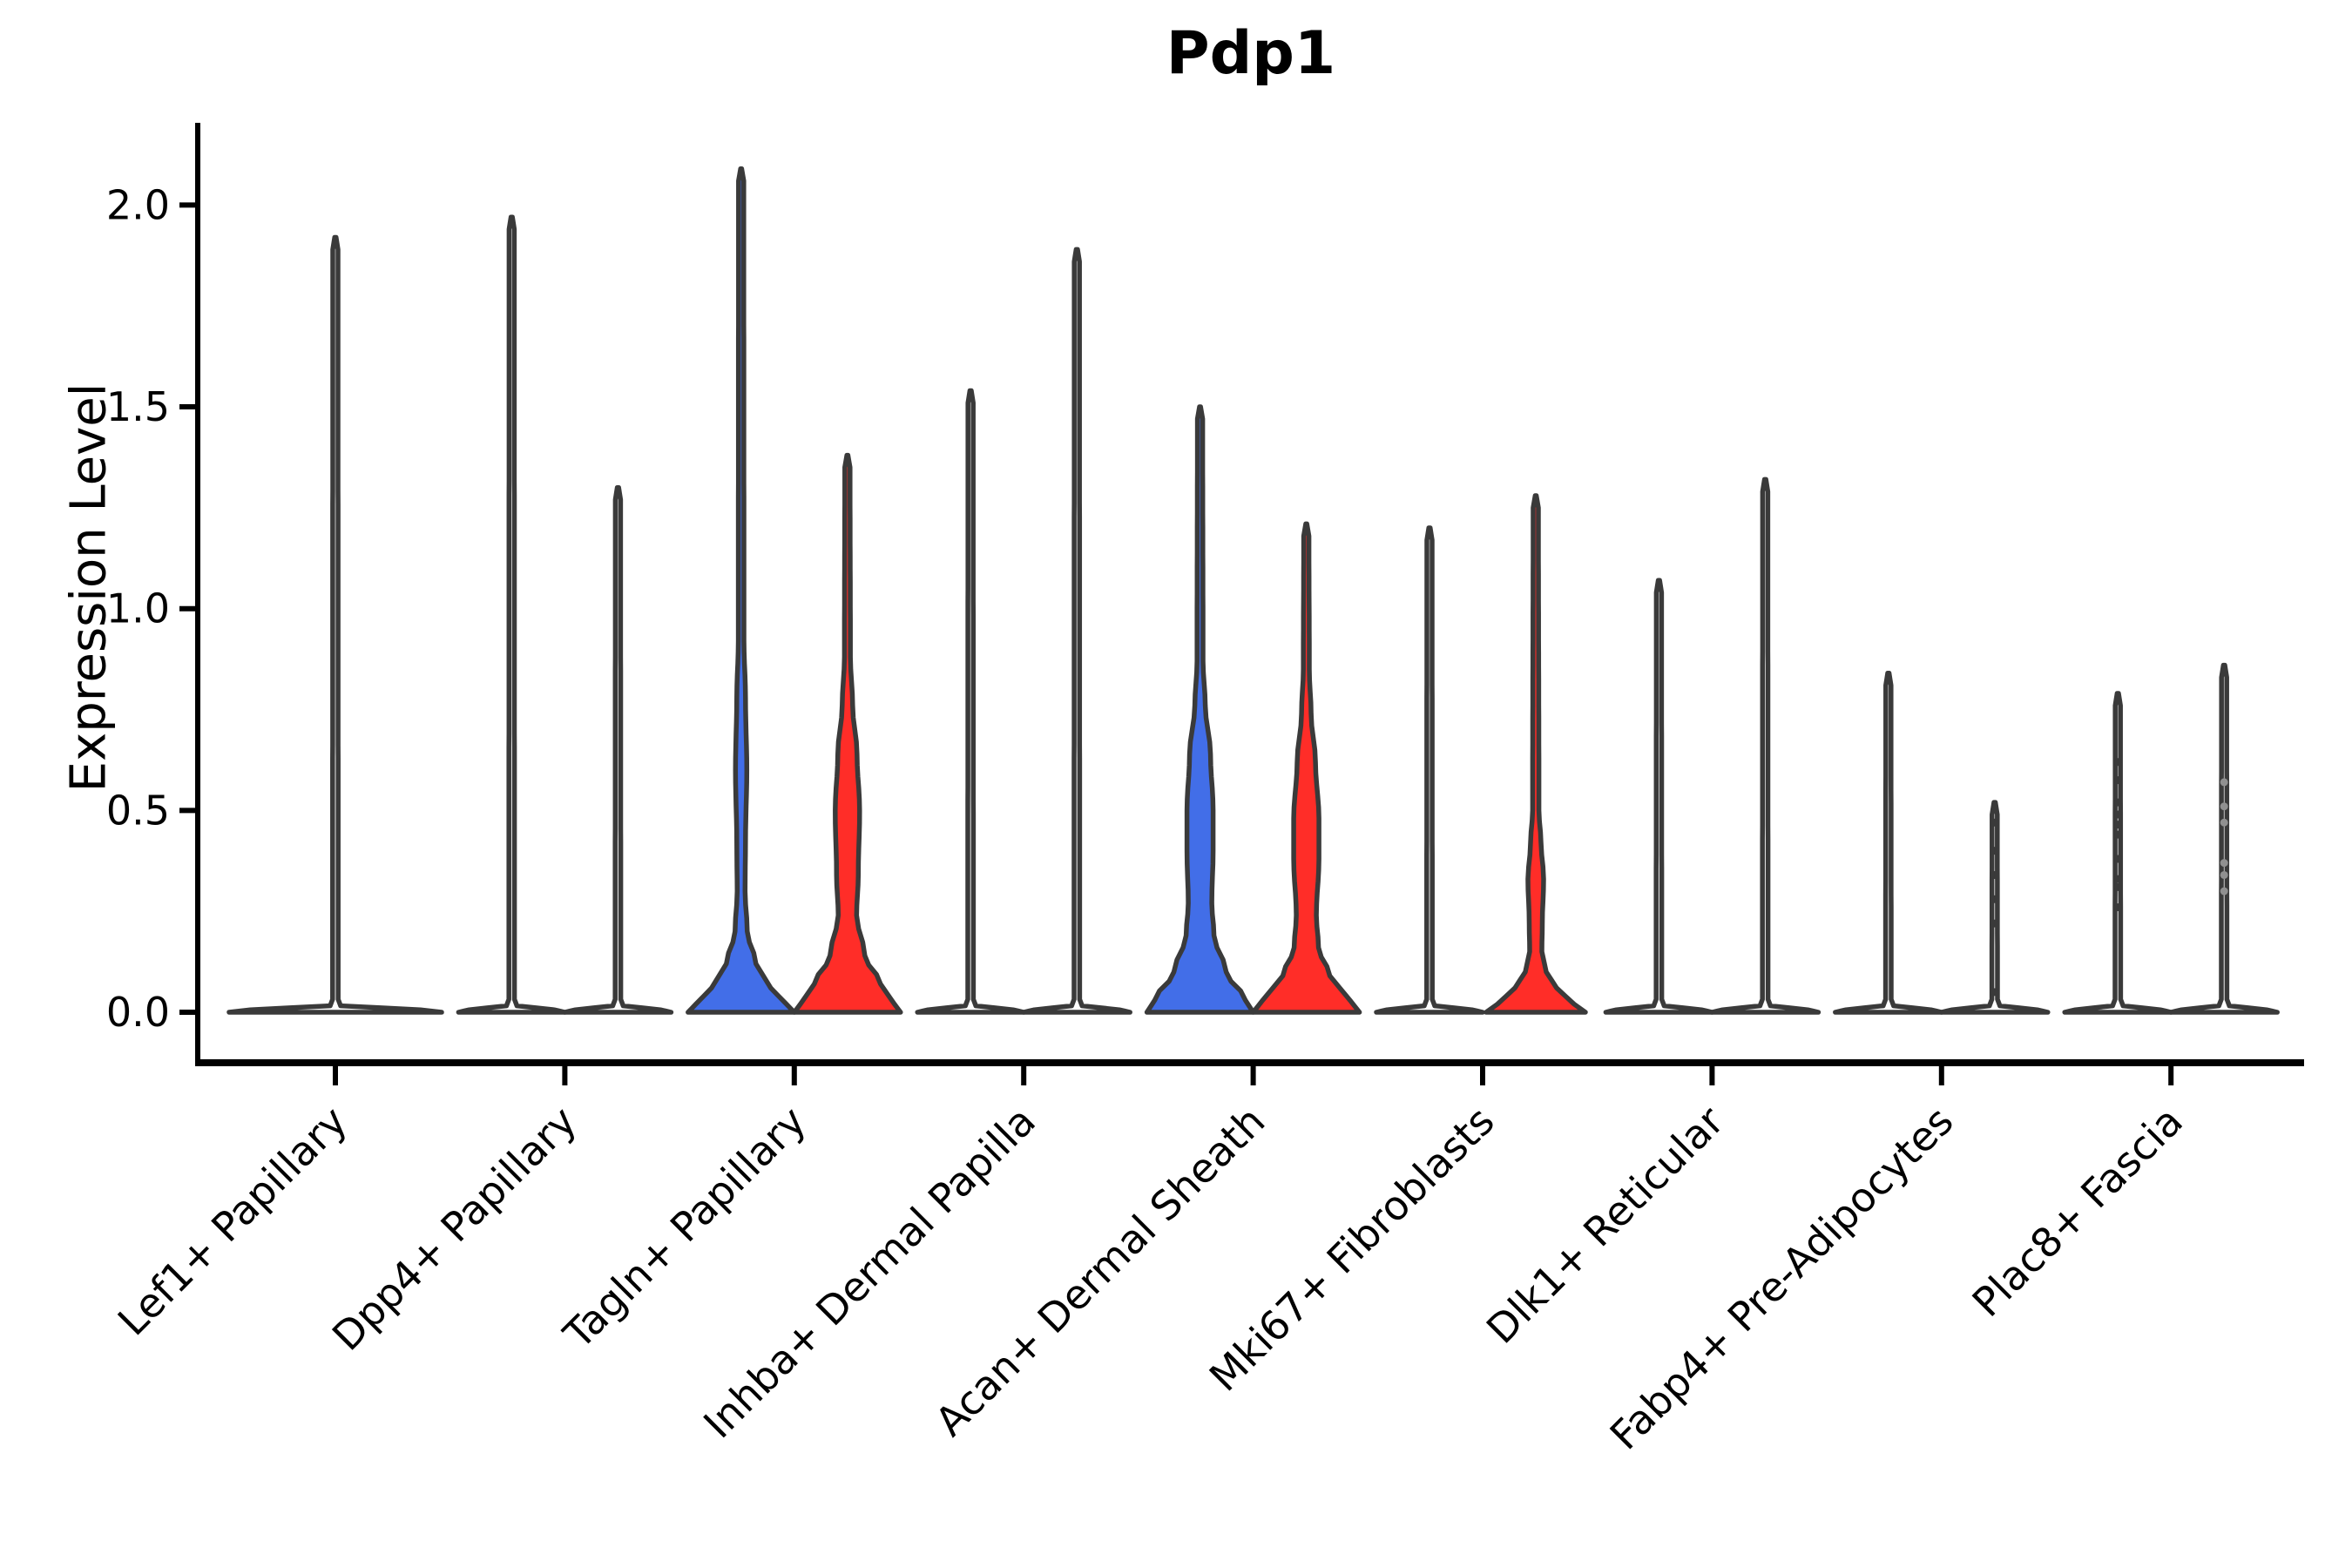 The height and width of the screenshot is (1568, 2352). What do you see at coordinates (1429, 770) in the screenshot?
I see `violin-mki67-fibroblasts-blue` at bounding box center [1429, 770].